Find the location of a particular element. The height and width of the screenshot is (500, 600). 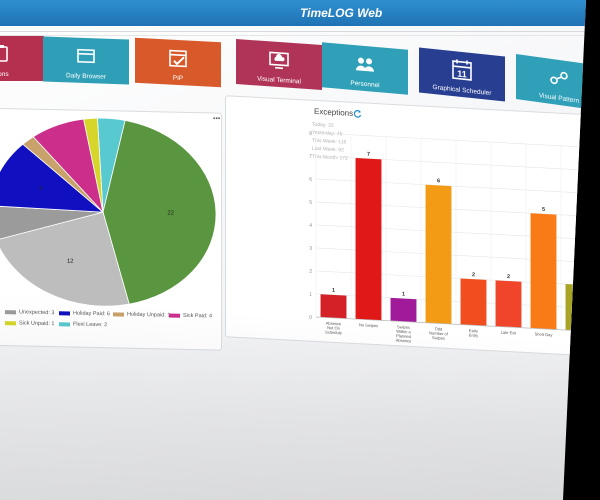

tile-personnel: Personnel is located at coordinates (365, 68).